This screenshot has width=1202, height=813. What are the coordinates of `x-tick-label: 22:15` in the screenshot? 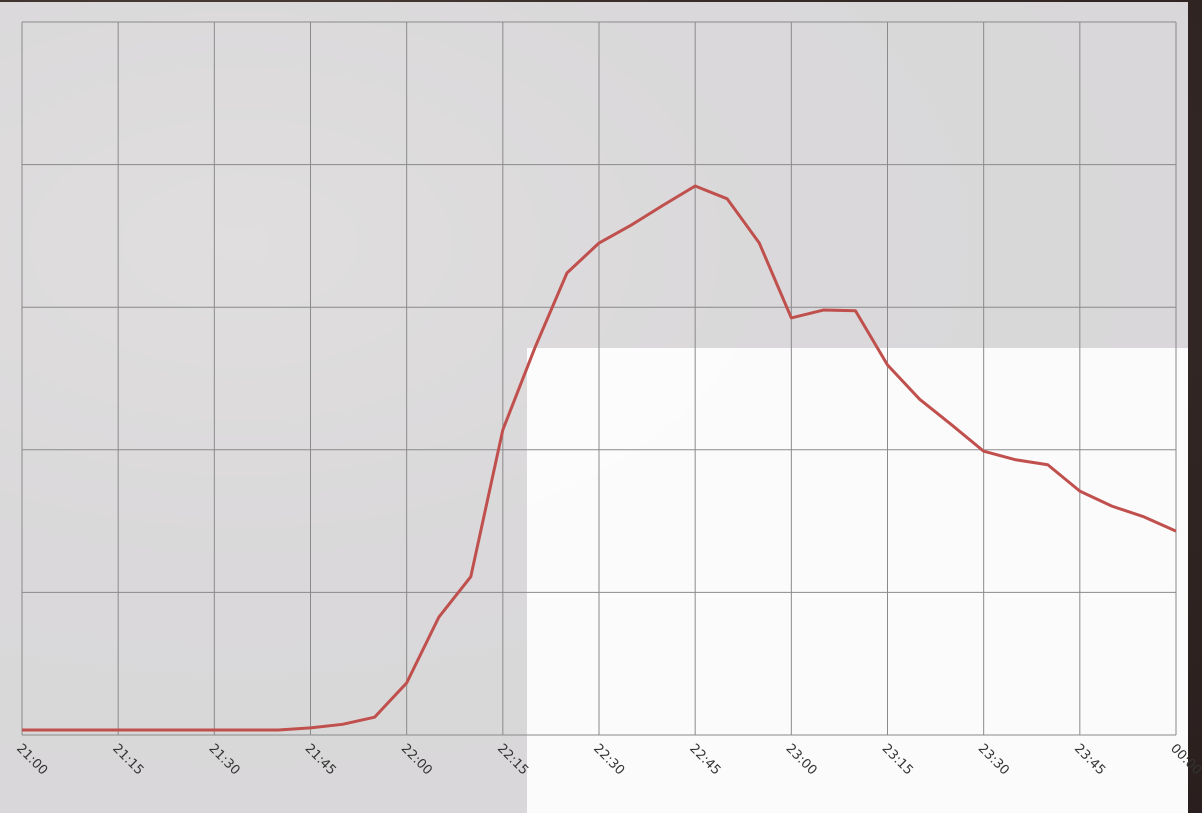 It's located at (512, 759).